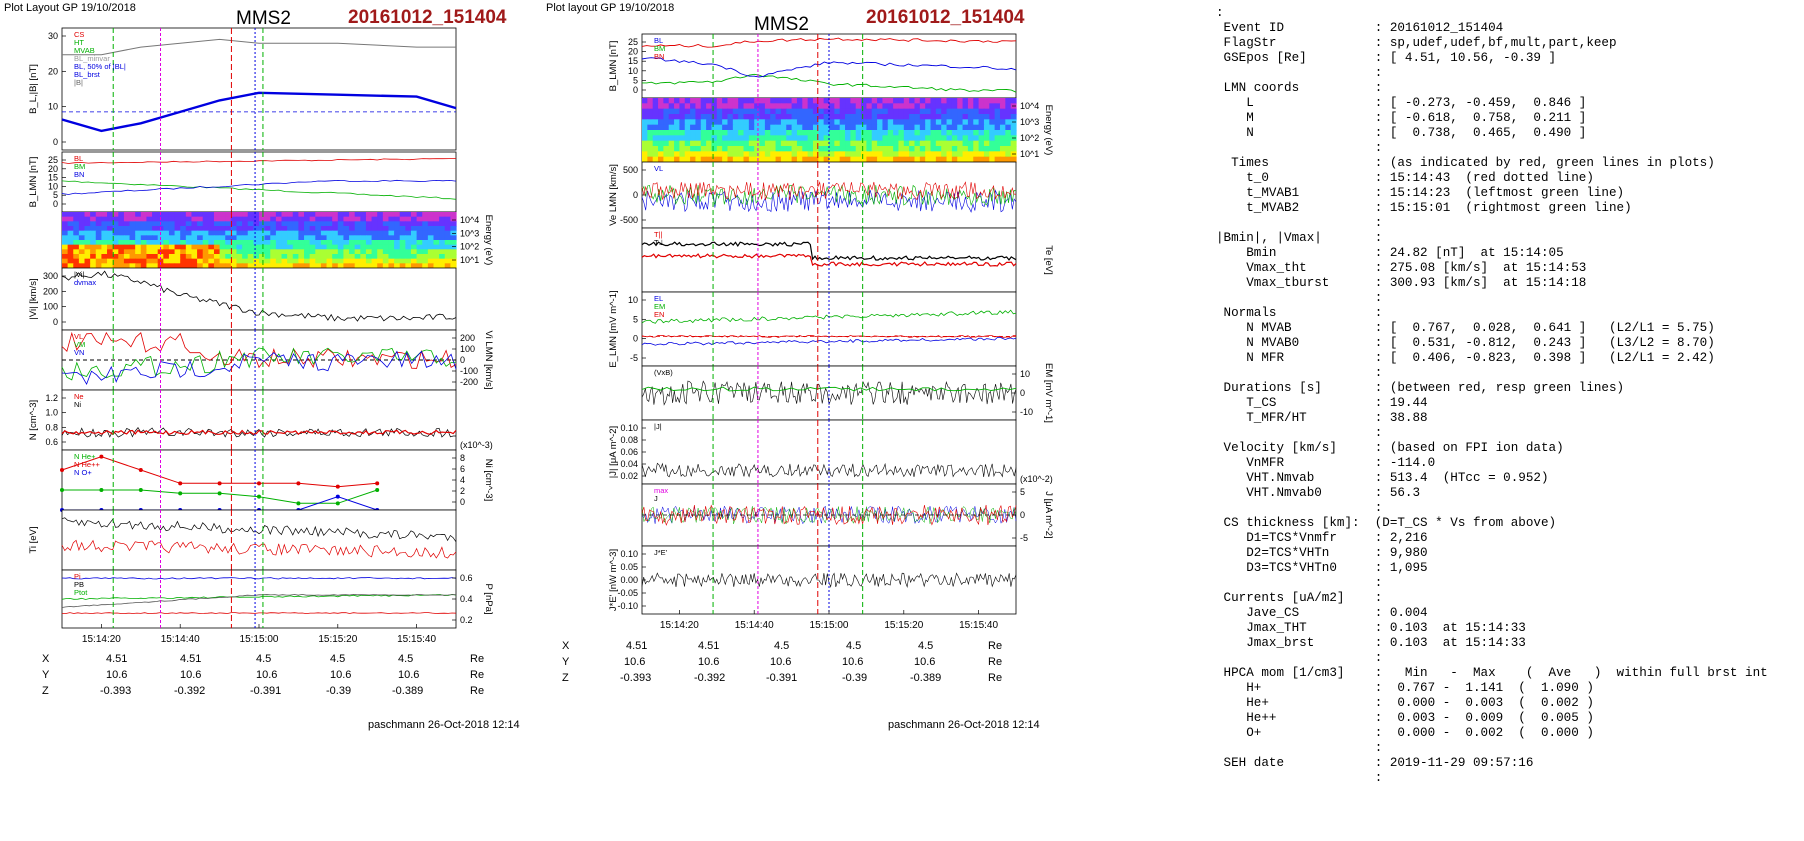 This screenshot has height=841, width=1804. Describe the element at coordinates (663, 372) in the screenshot. I see `legend-entry: (VxB)` at that location.